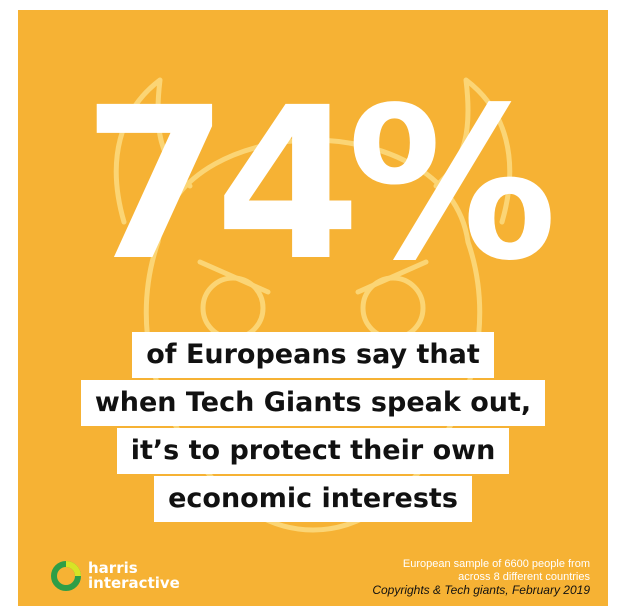 The image size is (620, 616). I want to click on logo-line-2: interactive, so click(134, 583).